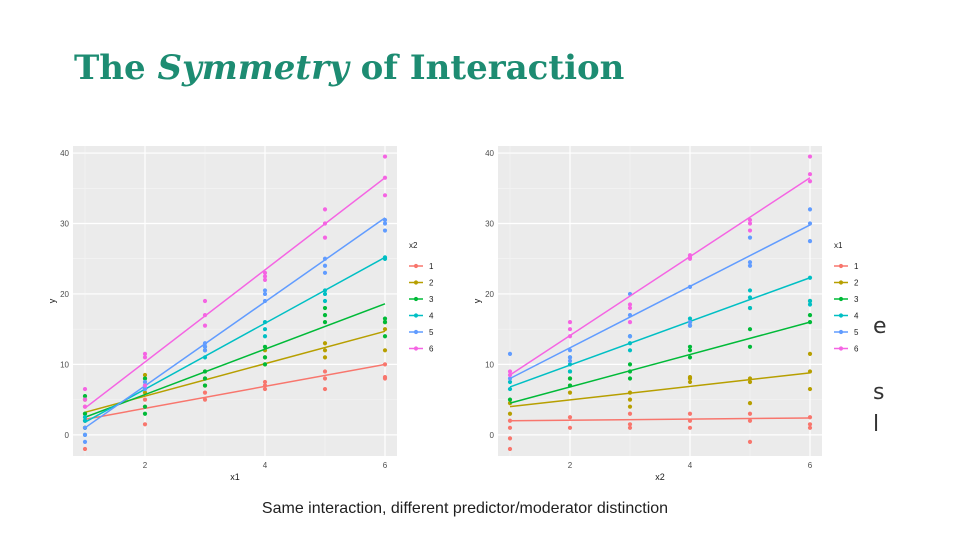 The height and width of the screenshot is (540, 960). What do you see at coordinates (52, 300) in the screenshot?
I see `y-axis-label: y` at bounding box center [52, 300].